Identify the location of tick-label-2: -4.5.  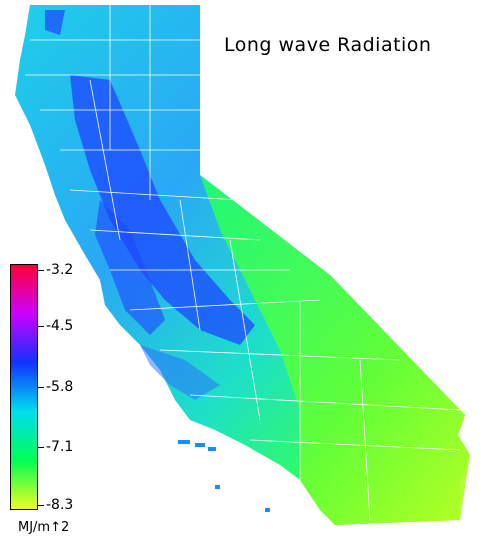
(60, 326).